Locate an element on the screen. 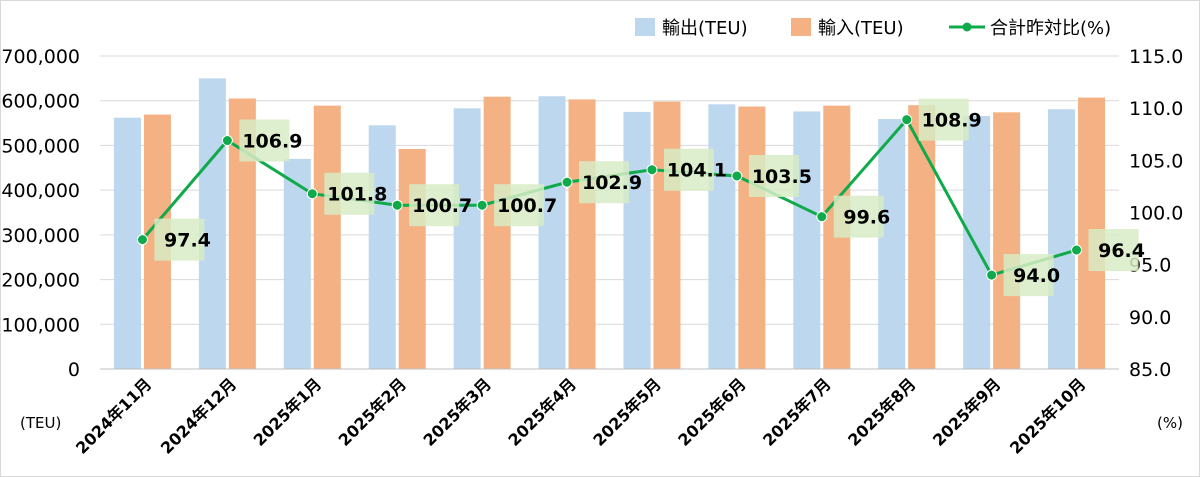 Image resolution: width=1200 pixels, height=477 pixels. data-label: 96.4 is located at coordinates (1121, 251).